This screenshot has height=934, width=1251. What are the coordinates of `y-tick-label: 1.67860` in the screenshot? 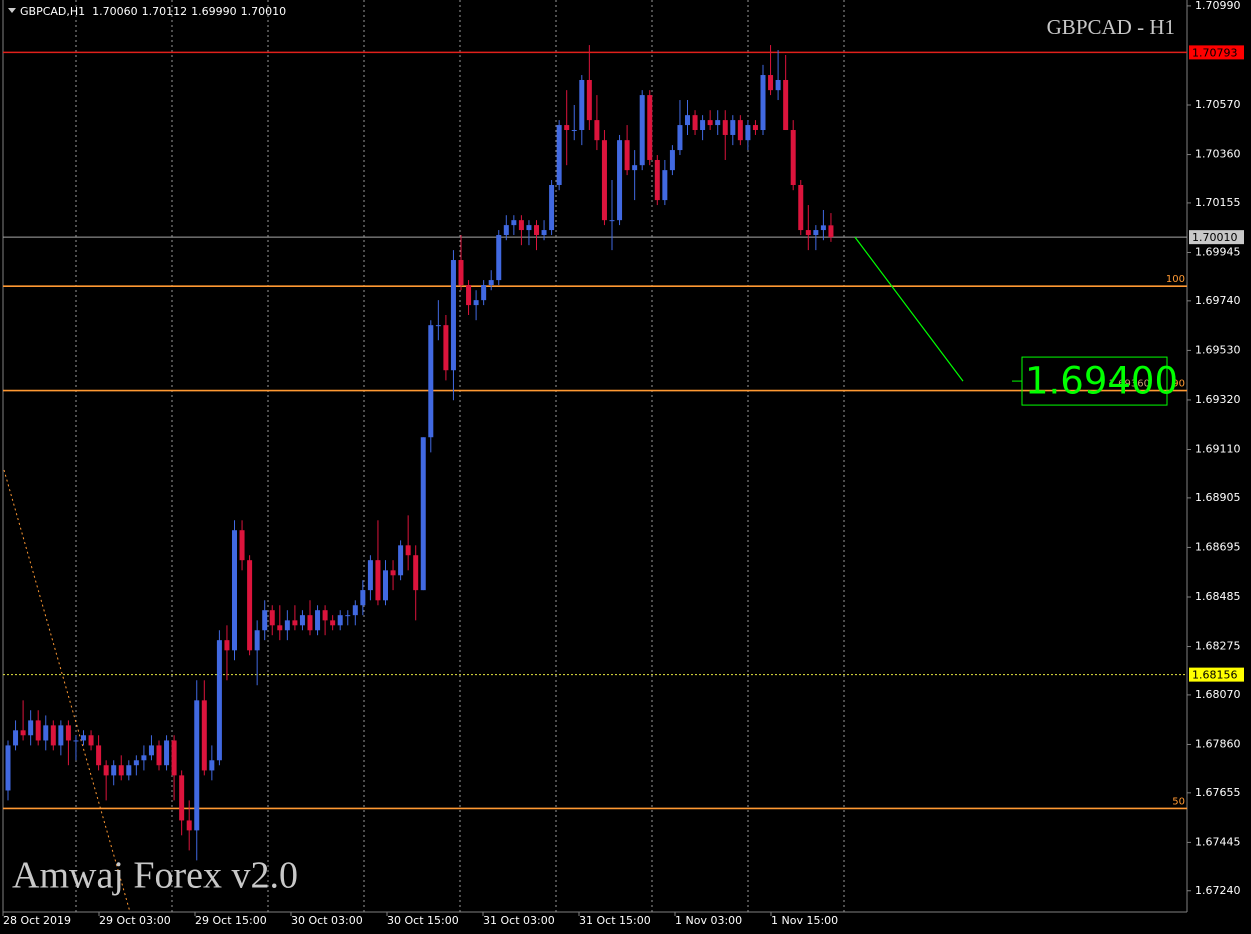 It's located at (1218, 743).